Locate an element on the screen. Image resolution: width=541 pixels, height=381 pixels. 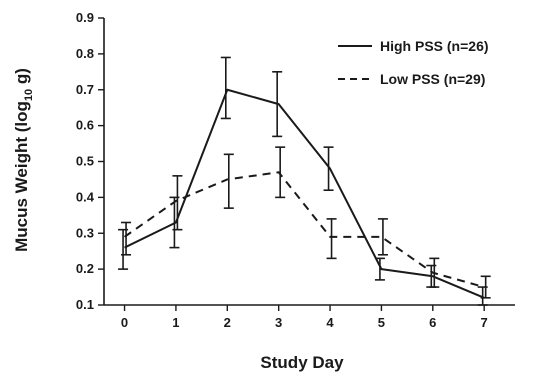
y-axis-title-end: g) is located at coordinates (21, 78).